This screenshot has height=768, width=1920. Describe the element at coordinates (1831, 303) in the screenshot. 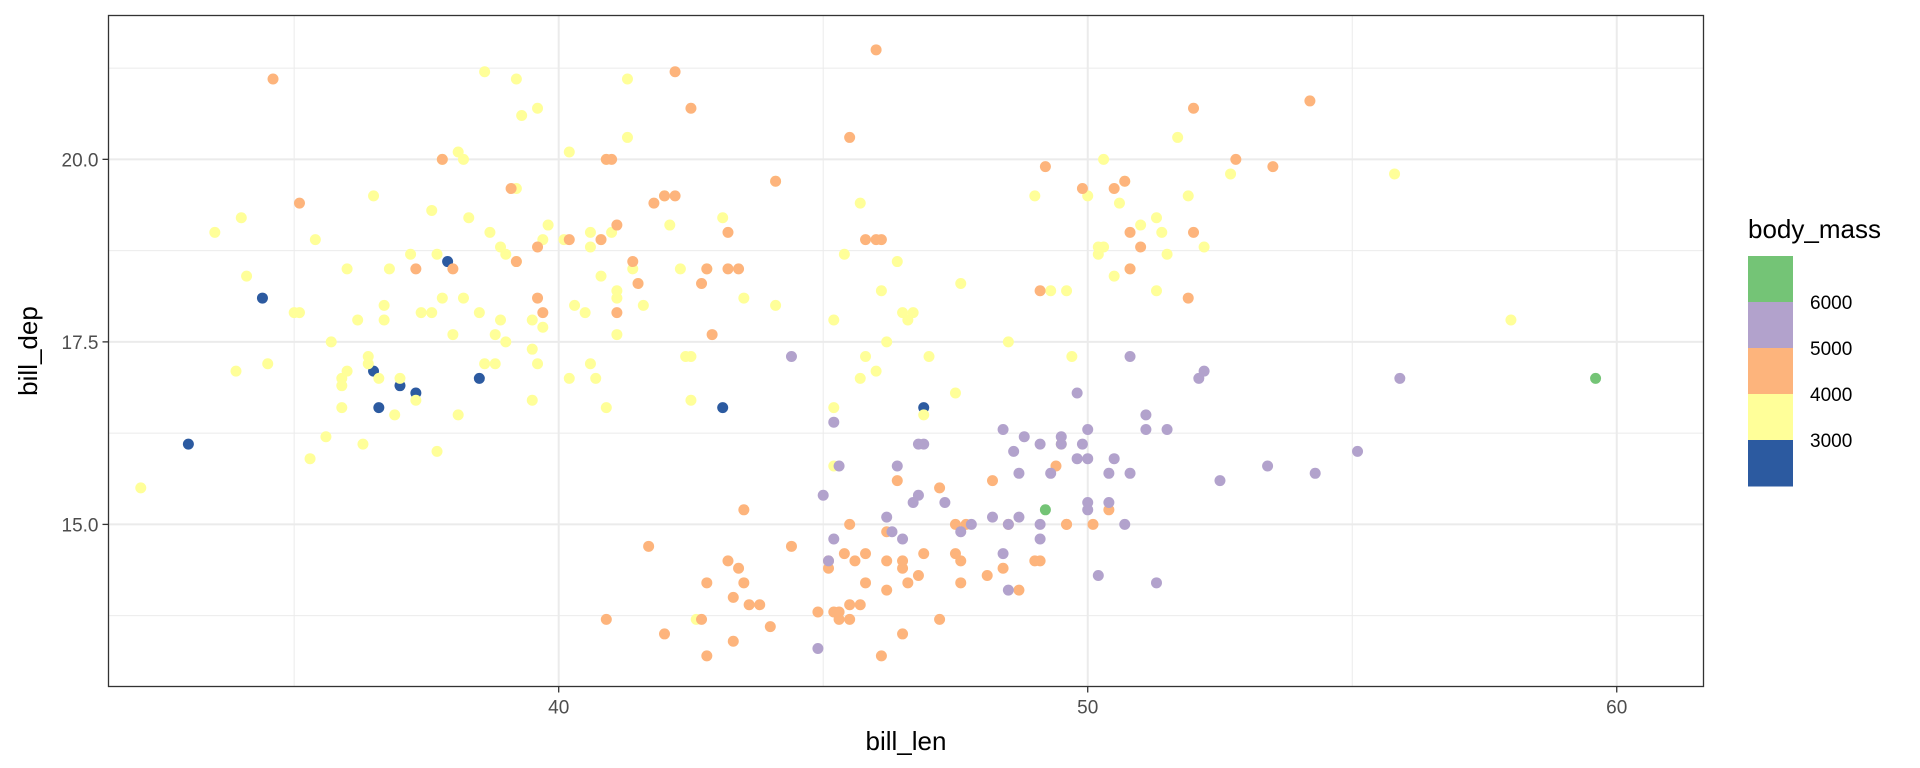

I see `legend-label: 6000` at that location.